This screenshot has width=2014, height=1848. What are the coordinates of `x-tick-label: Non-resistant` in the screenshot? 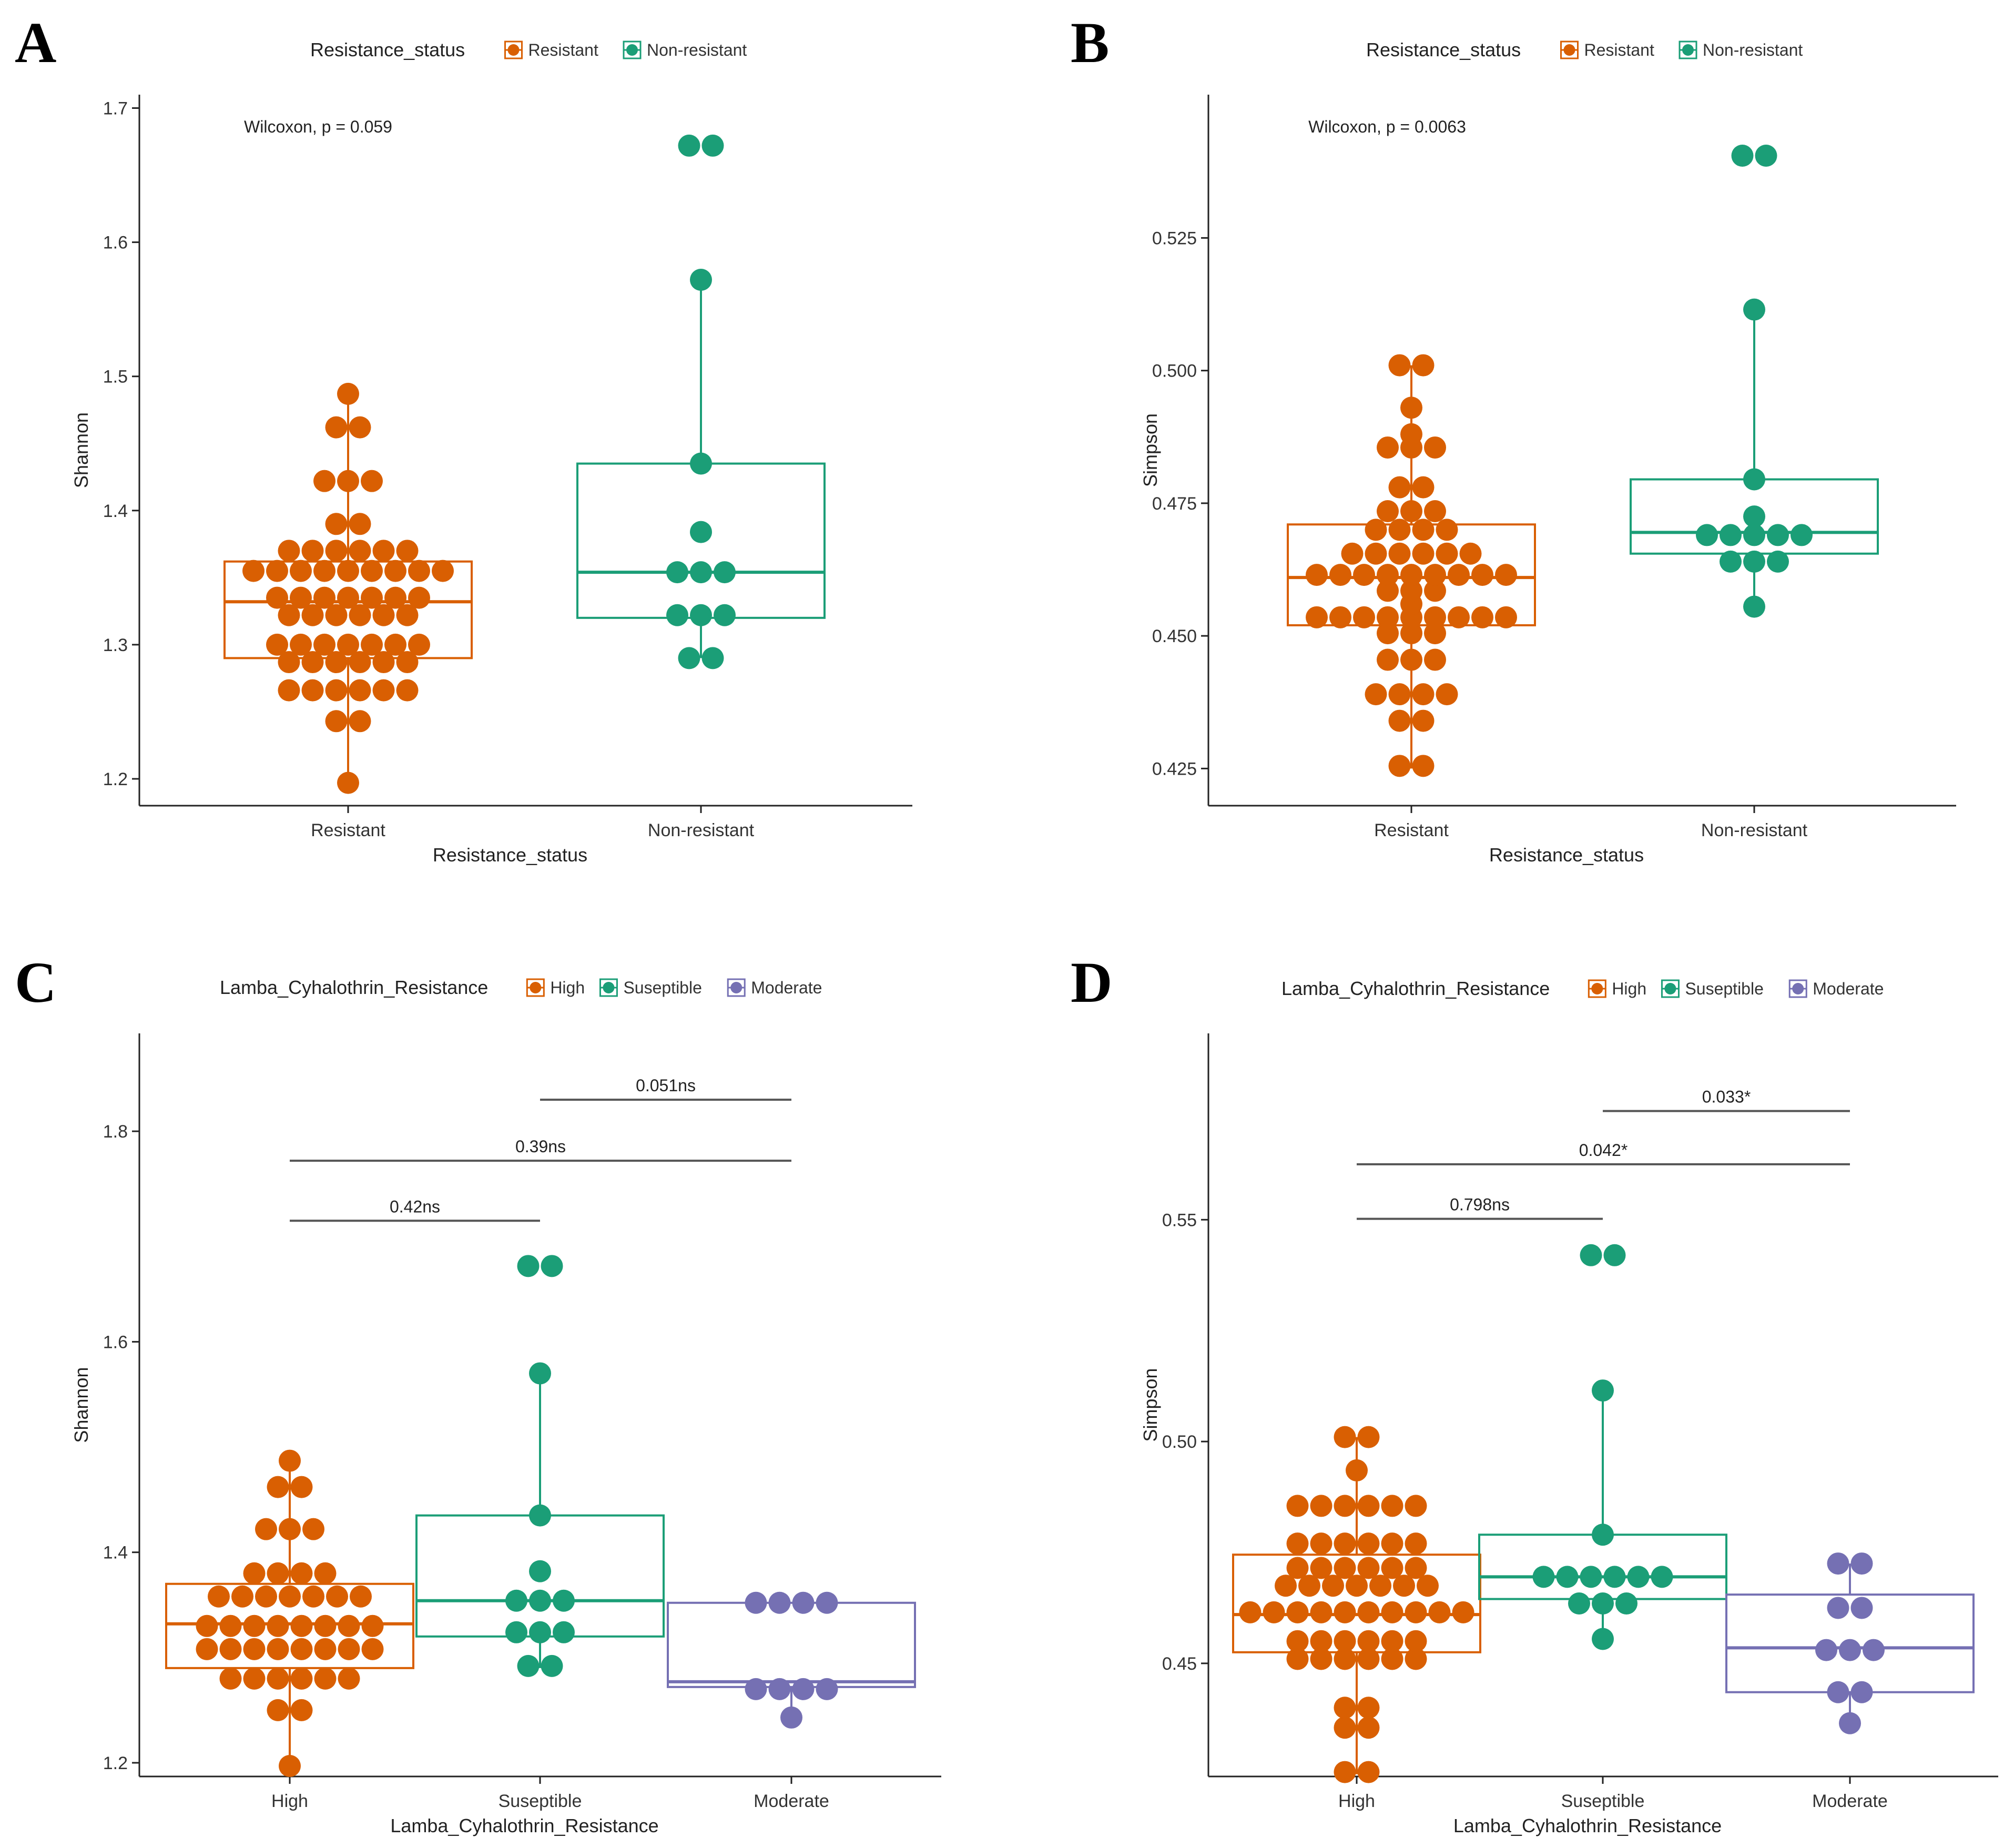 It's located at (701, 830).